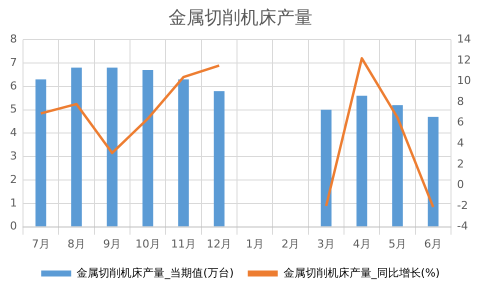 This screenshot has width=483, height=291. Describe the element at coordinates (41, 243) in the screenshot. I see `x-tick-label: 7月` at that location.